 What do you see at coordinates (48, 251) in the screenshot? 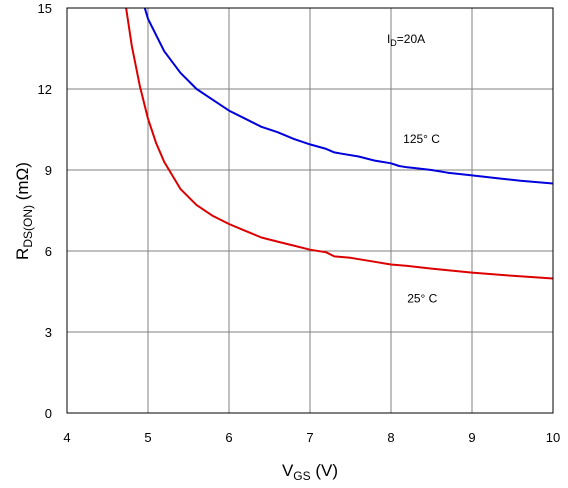
I see `y-tick-label: 6` at bounding box center [48, 251].